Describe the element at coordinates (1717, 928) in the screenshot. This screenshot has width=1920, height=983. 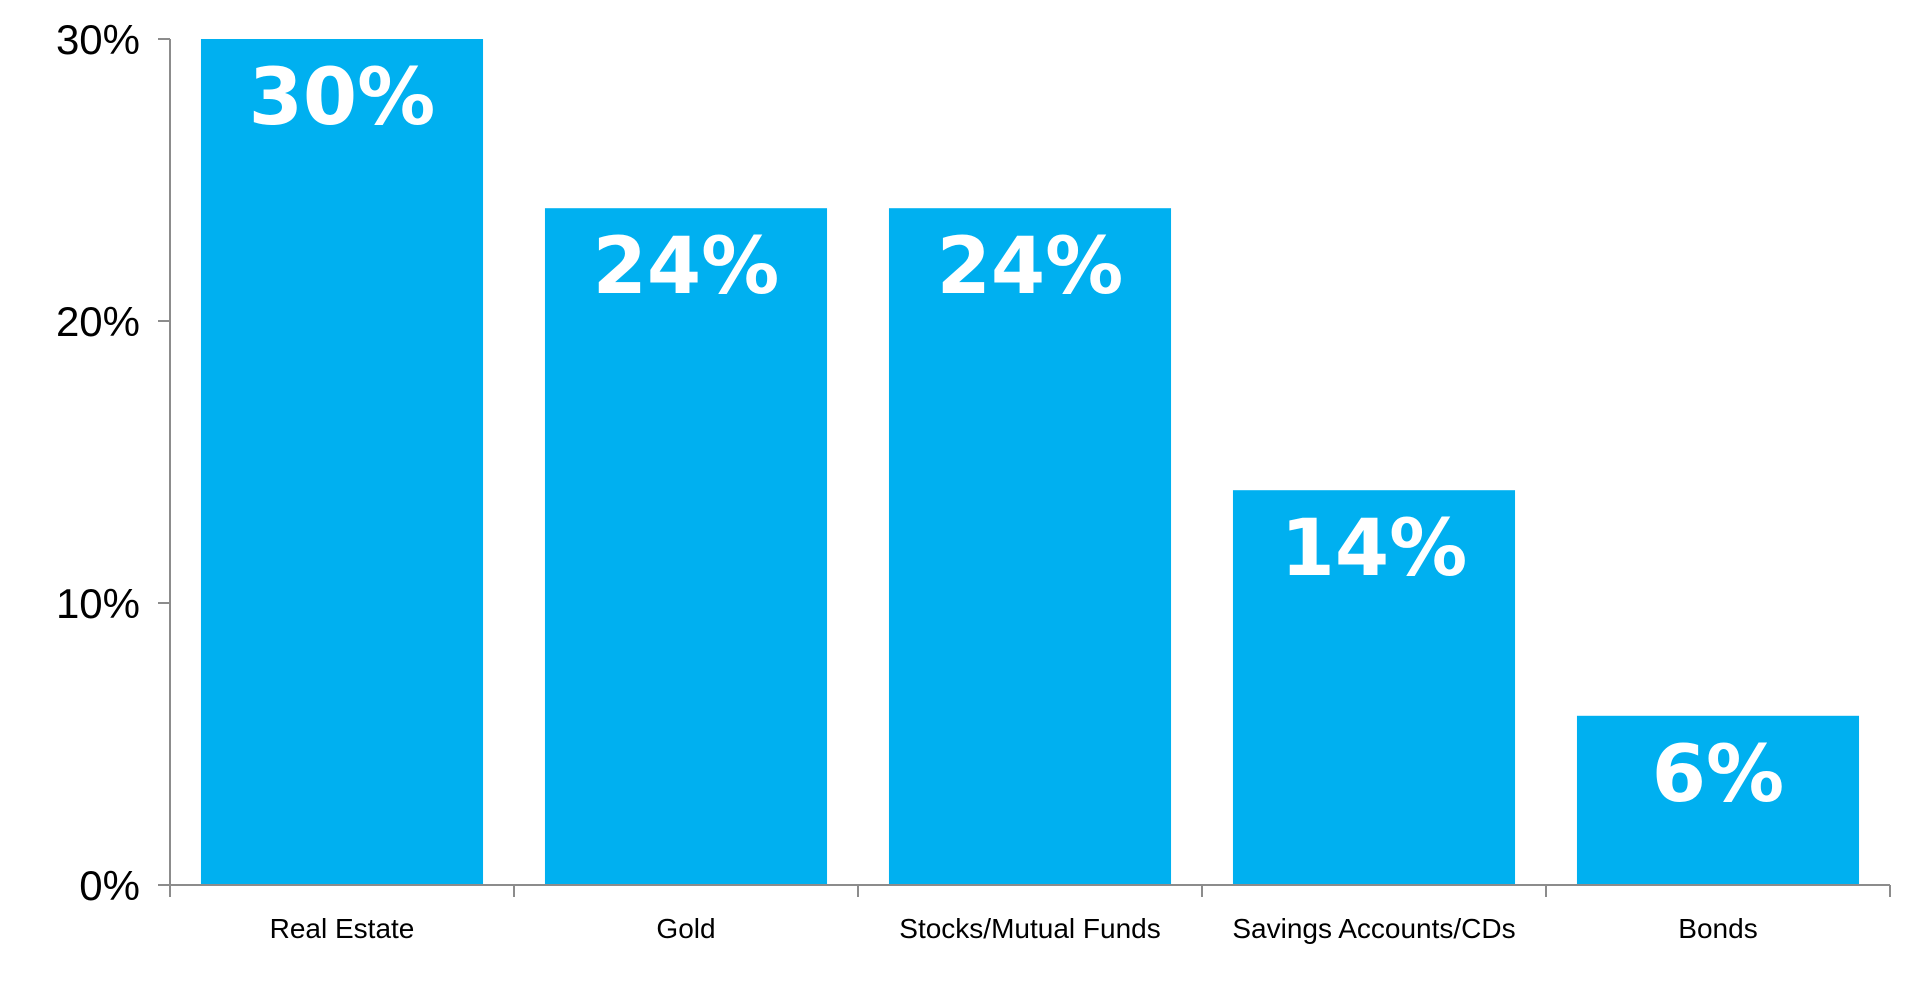
I see `category-label-5: Bonds` at that location.